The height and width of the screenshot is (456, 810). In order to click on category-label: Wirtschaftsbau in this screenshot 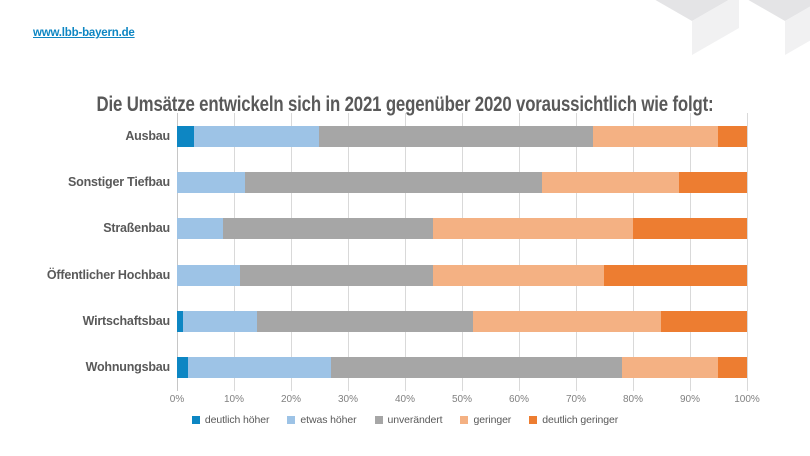, I will do `click(126, 321)`.